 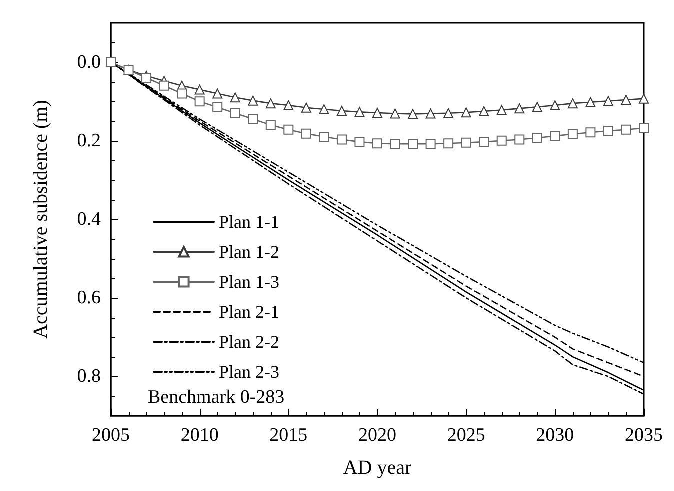 I want to click on y-tick-label: 0.2, so click(x=89, y=141).